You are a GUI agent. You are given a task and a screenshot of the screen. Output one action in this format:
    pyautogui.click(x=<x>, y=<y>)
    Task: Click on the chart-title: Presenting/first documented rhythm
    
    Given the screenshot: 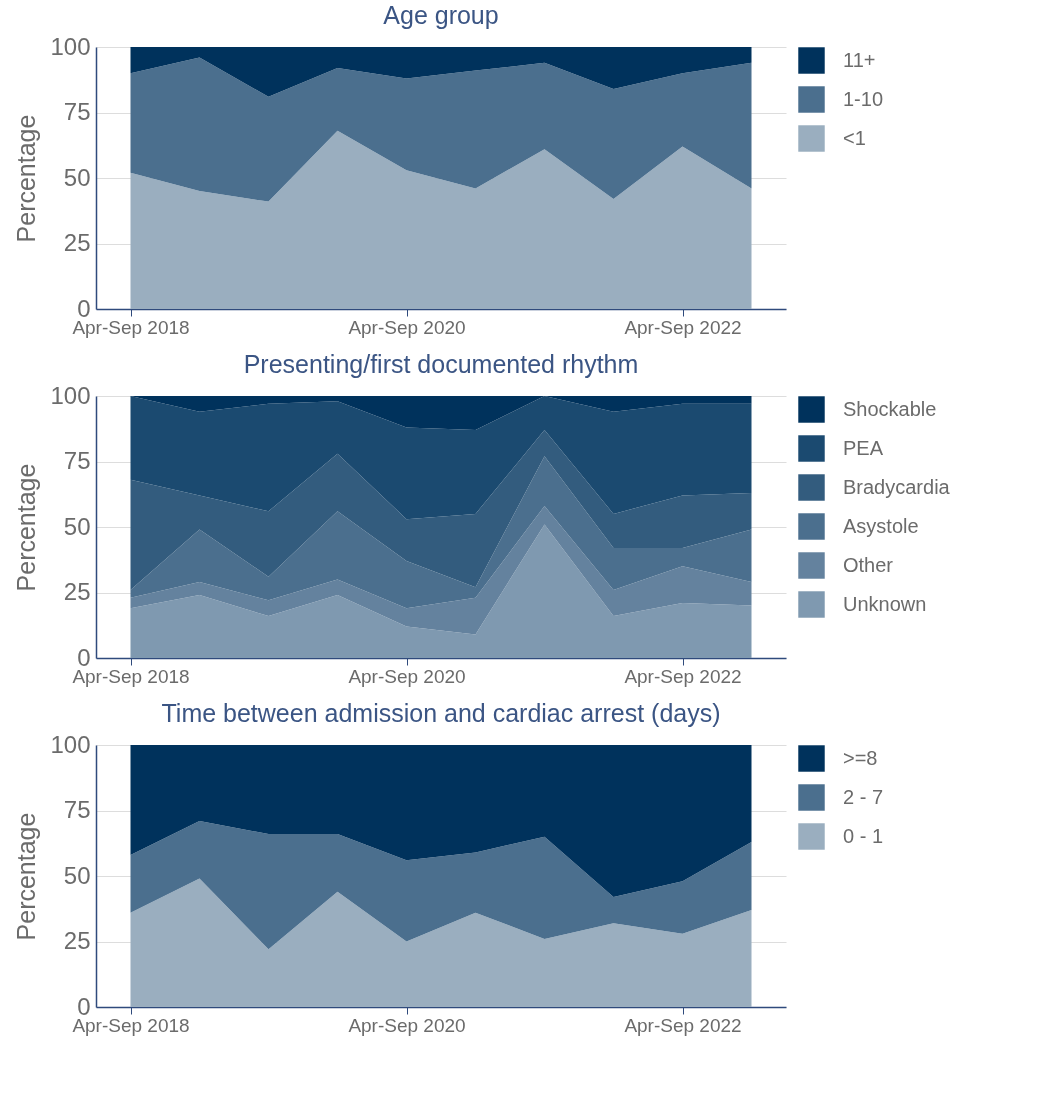 What is the action you would take?
    pyautogui.click(x=441, y=364)
    